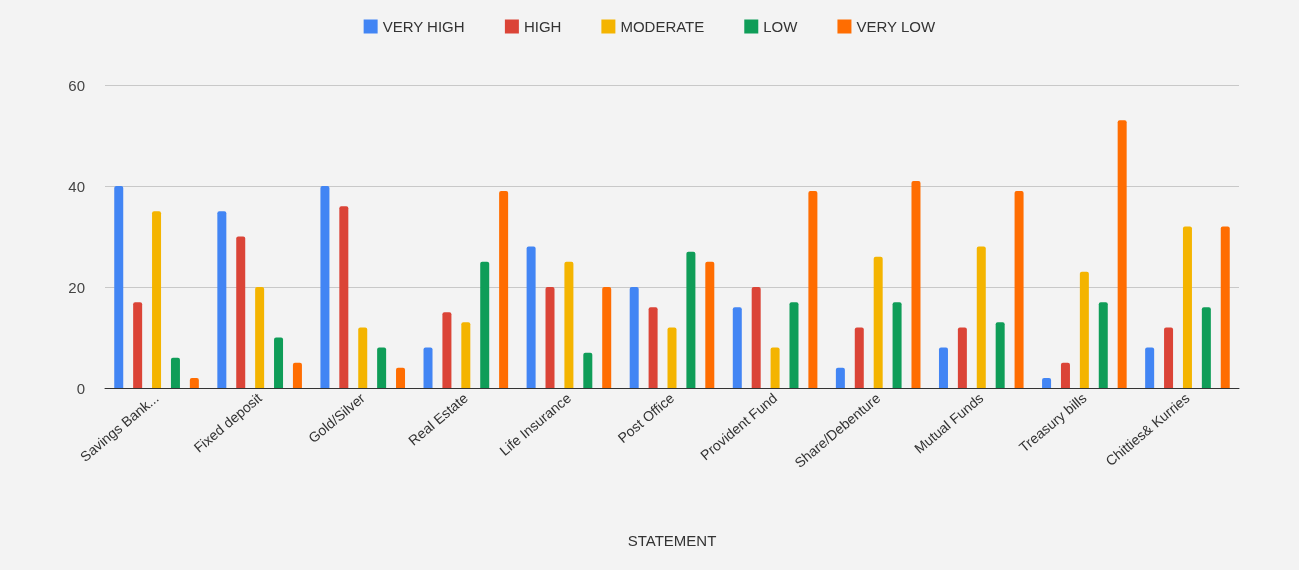 The width and height of the screenshot is (1299, 570). What do you see at coordinates (781, 26) in the screenshot?
I see `legend-label: LOW` at bounding box center [781, 26].